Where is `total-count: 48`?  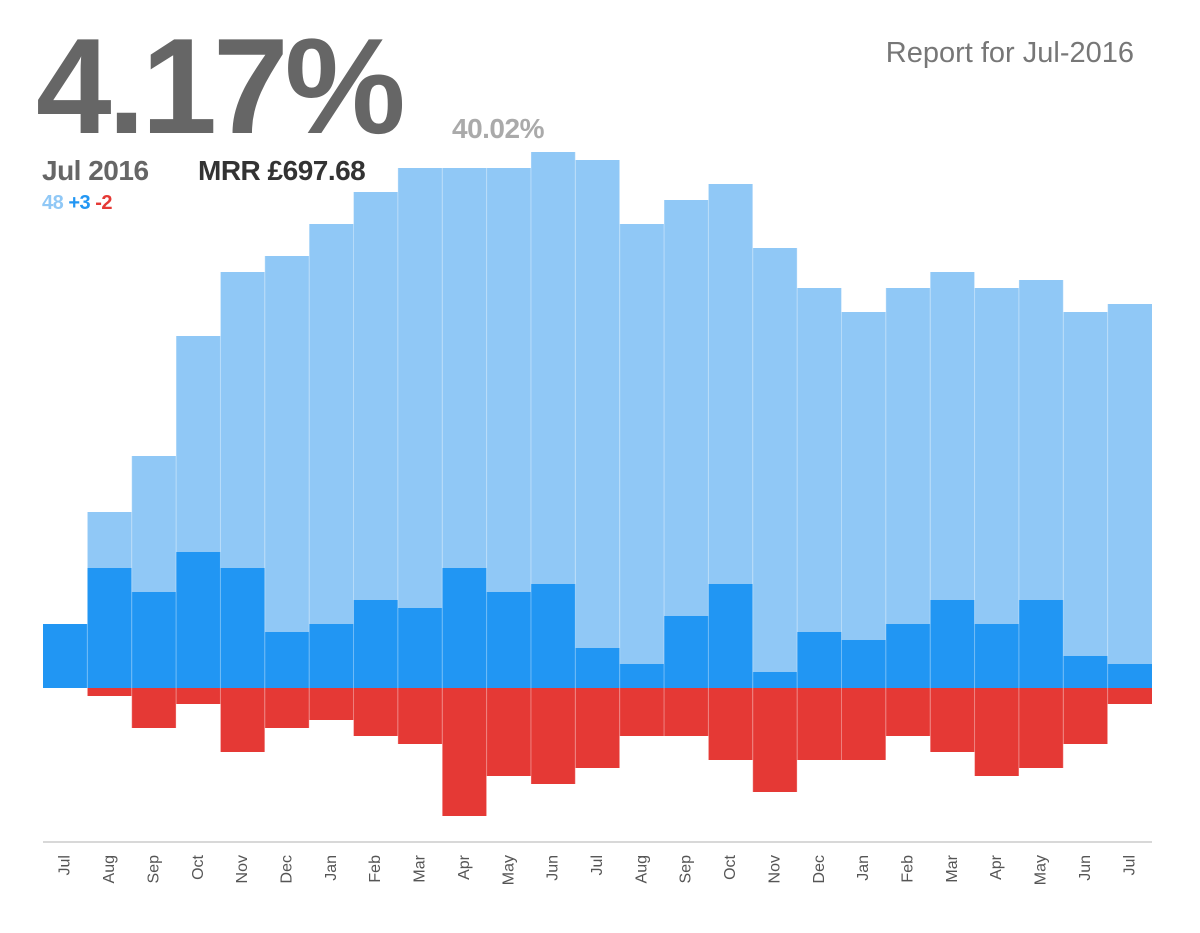 total-count: 48 is located at coordinates (53, 203).